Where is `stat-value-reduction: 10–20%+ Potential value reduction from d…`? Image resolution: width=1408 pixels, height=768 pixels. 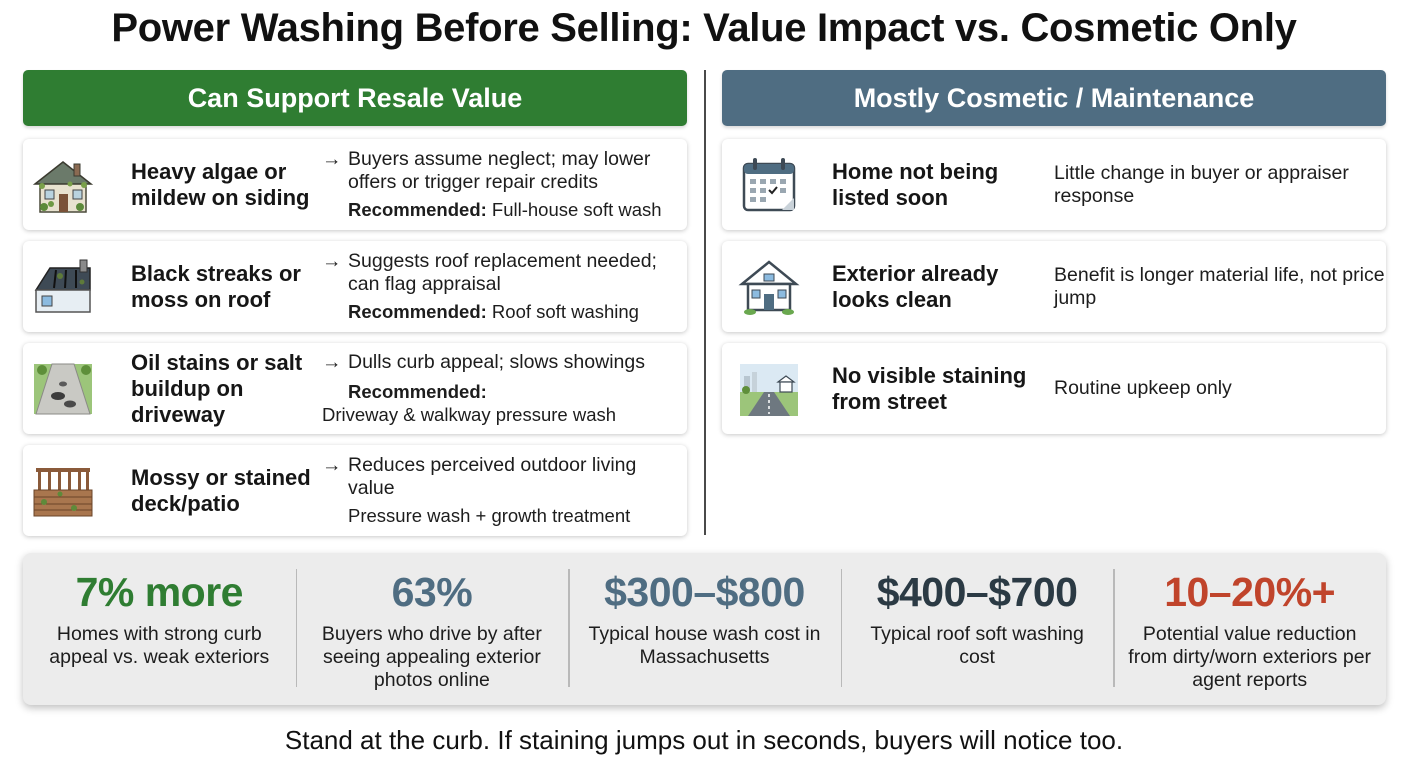
stat-value-reduction: 10–20%+ Potential value reduction from d… is located at coordinates (1249, 629).